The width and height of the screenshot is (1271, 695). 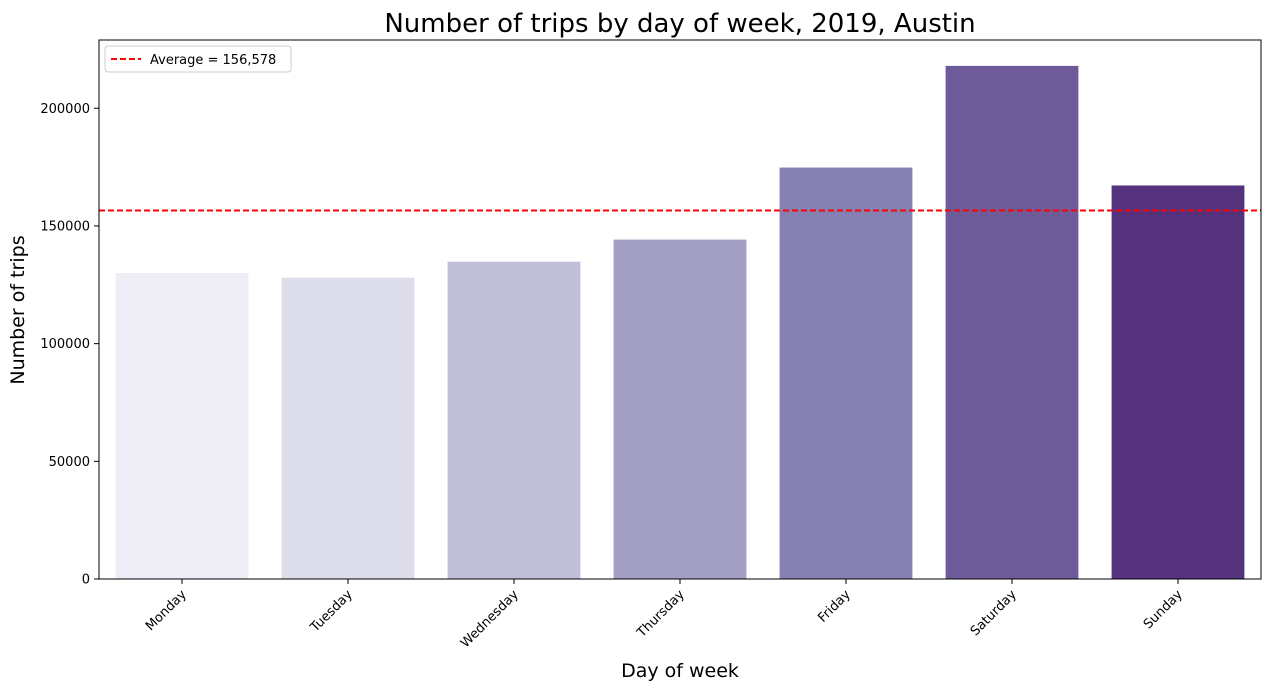 What do you see at coordinates (65, 109) in the screenshot?
I see `y-tick-label: 200000` at bounding box center [65, 109].